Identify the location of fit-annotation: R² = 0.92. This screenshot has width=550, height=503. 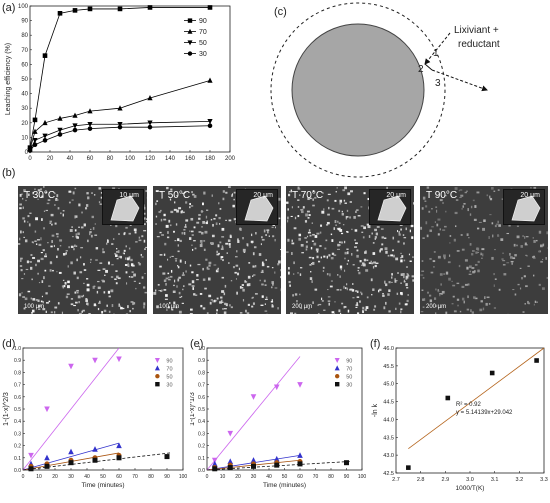
(469, 405).